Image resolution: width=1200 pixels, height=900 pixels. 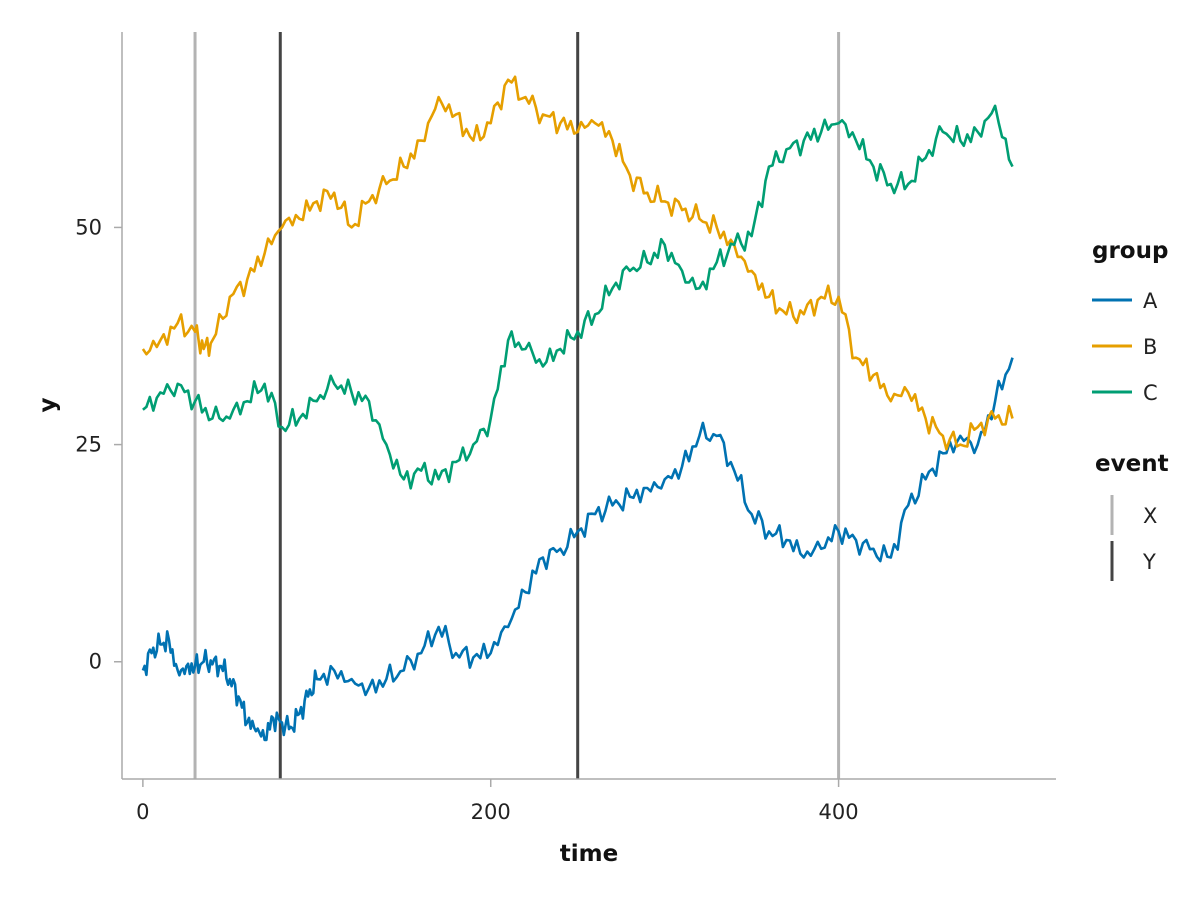 I want to click on y-ticks: 0 25 50, so click(x=98, y=444).